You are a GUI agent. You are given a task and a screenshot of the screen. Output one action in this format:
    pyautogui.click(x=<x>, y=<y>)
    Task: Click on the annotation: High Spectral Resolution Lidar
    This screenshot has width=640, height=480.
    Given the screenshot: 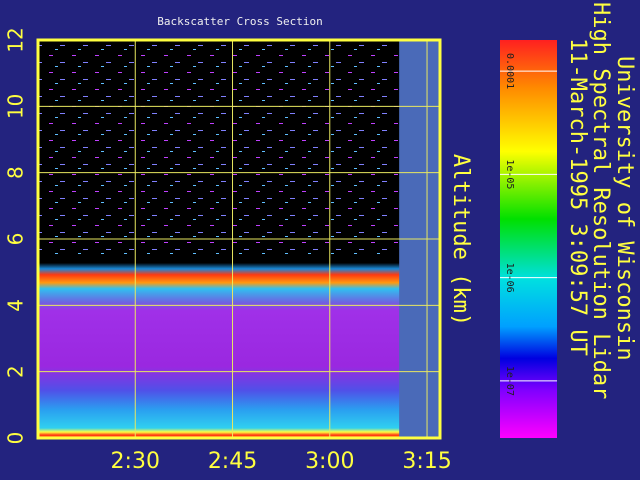 What is the action you would take?
    pyautogui.click(x=600, y=200)
    